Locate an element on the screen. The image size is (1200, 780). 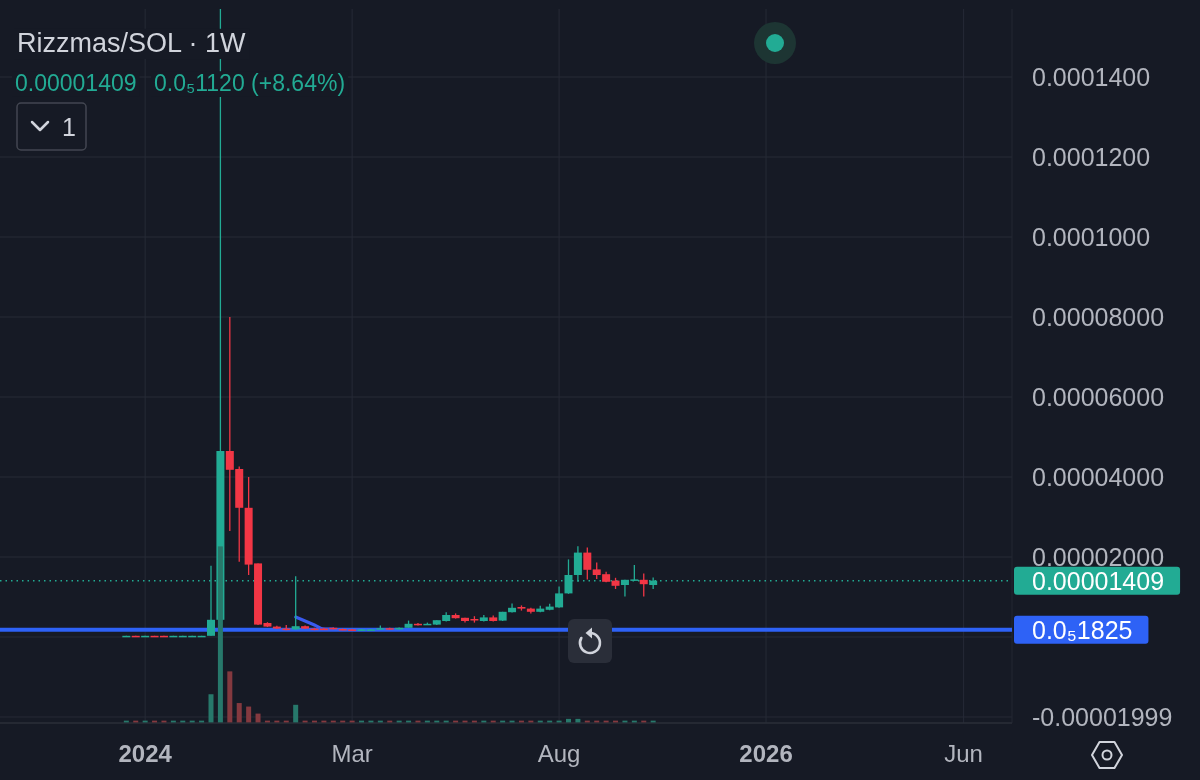
x-tick-label: 2026 is located at coordinates (766, 753).